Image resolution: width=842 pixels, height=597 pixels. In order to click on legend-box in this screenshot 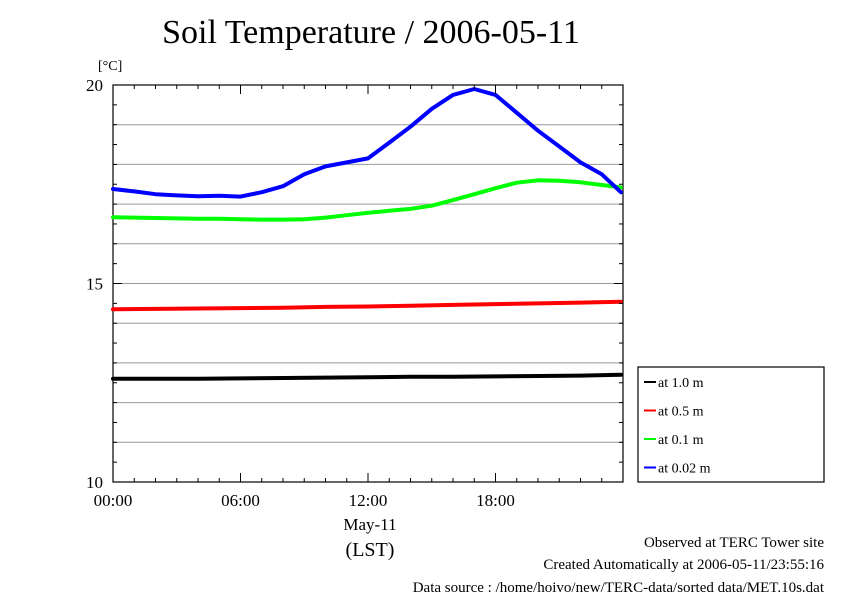, I will do `click(731, 424)`.